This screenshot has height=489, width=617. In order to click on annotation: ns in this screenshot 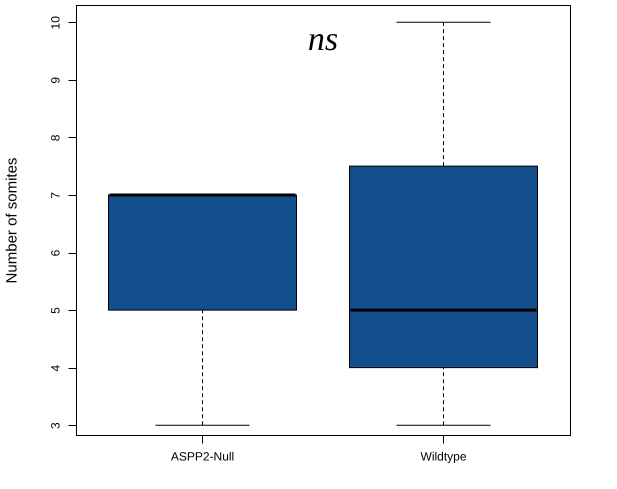, I will do `click(323, 39)`.